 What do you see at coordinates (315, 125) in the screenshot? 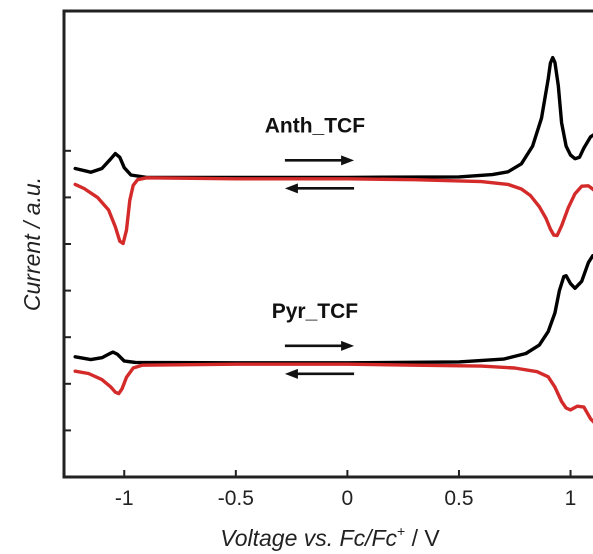
I see `sample-label-anth-tcf: Anth_TCF` at bounding box center [315, 125].